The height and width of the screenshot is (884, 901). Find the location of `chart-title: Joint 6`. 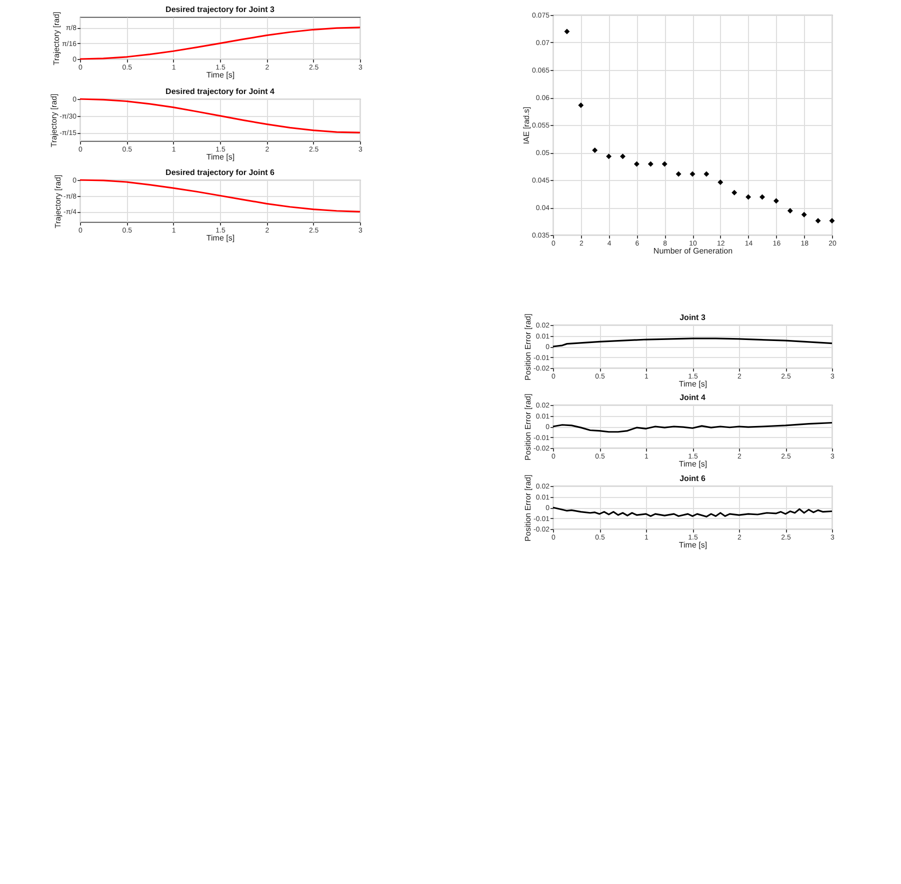

chart-title: Joint 6 is located at coordinates (693, 478).